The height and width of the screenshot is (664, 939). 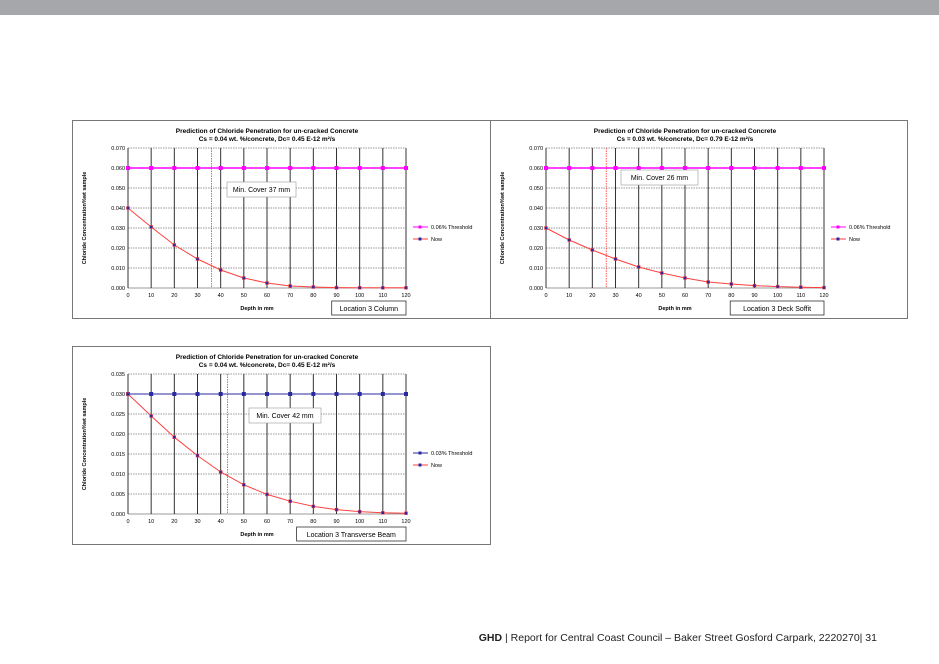 What do you see at coordinates (118, 415) in the screenshot?
I see `y-tick-label: 0.025` at bounding box center [118, 415].